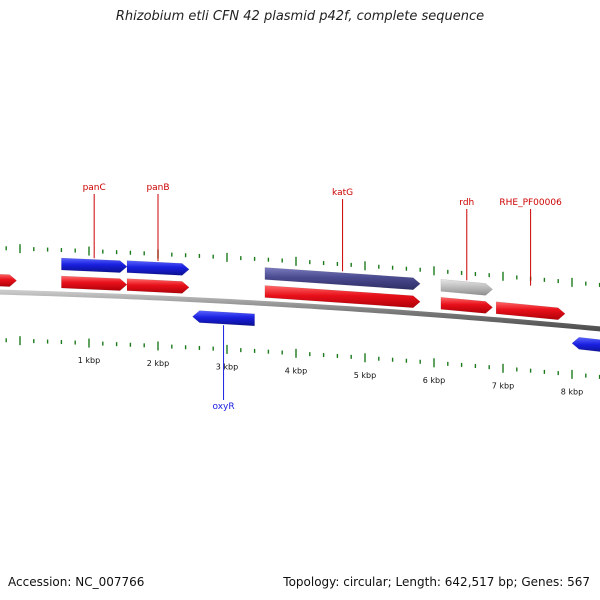 The image size is (600, 600). I want to click on scale-label: 8 kbp, so click(572, 391).